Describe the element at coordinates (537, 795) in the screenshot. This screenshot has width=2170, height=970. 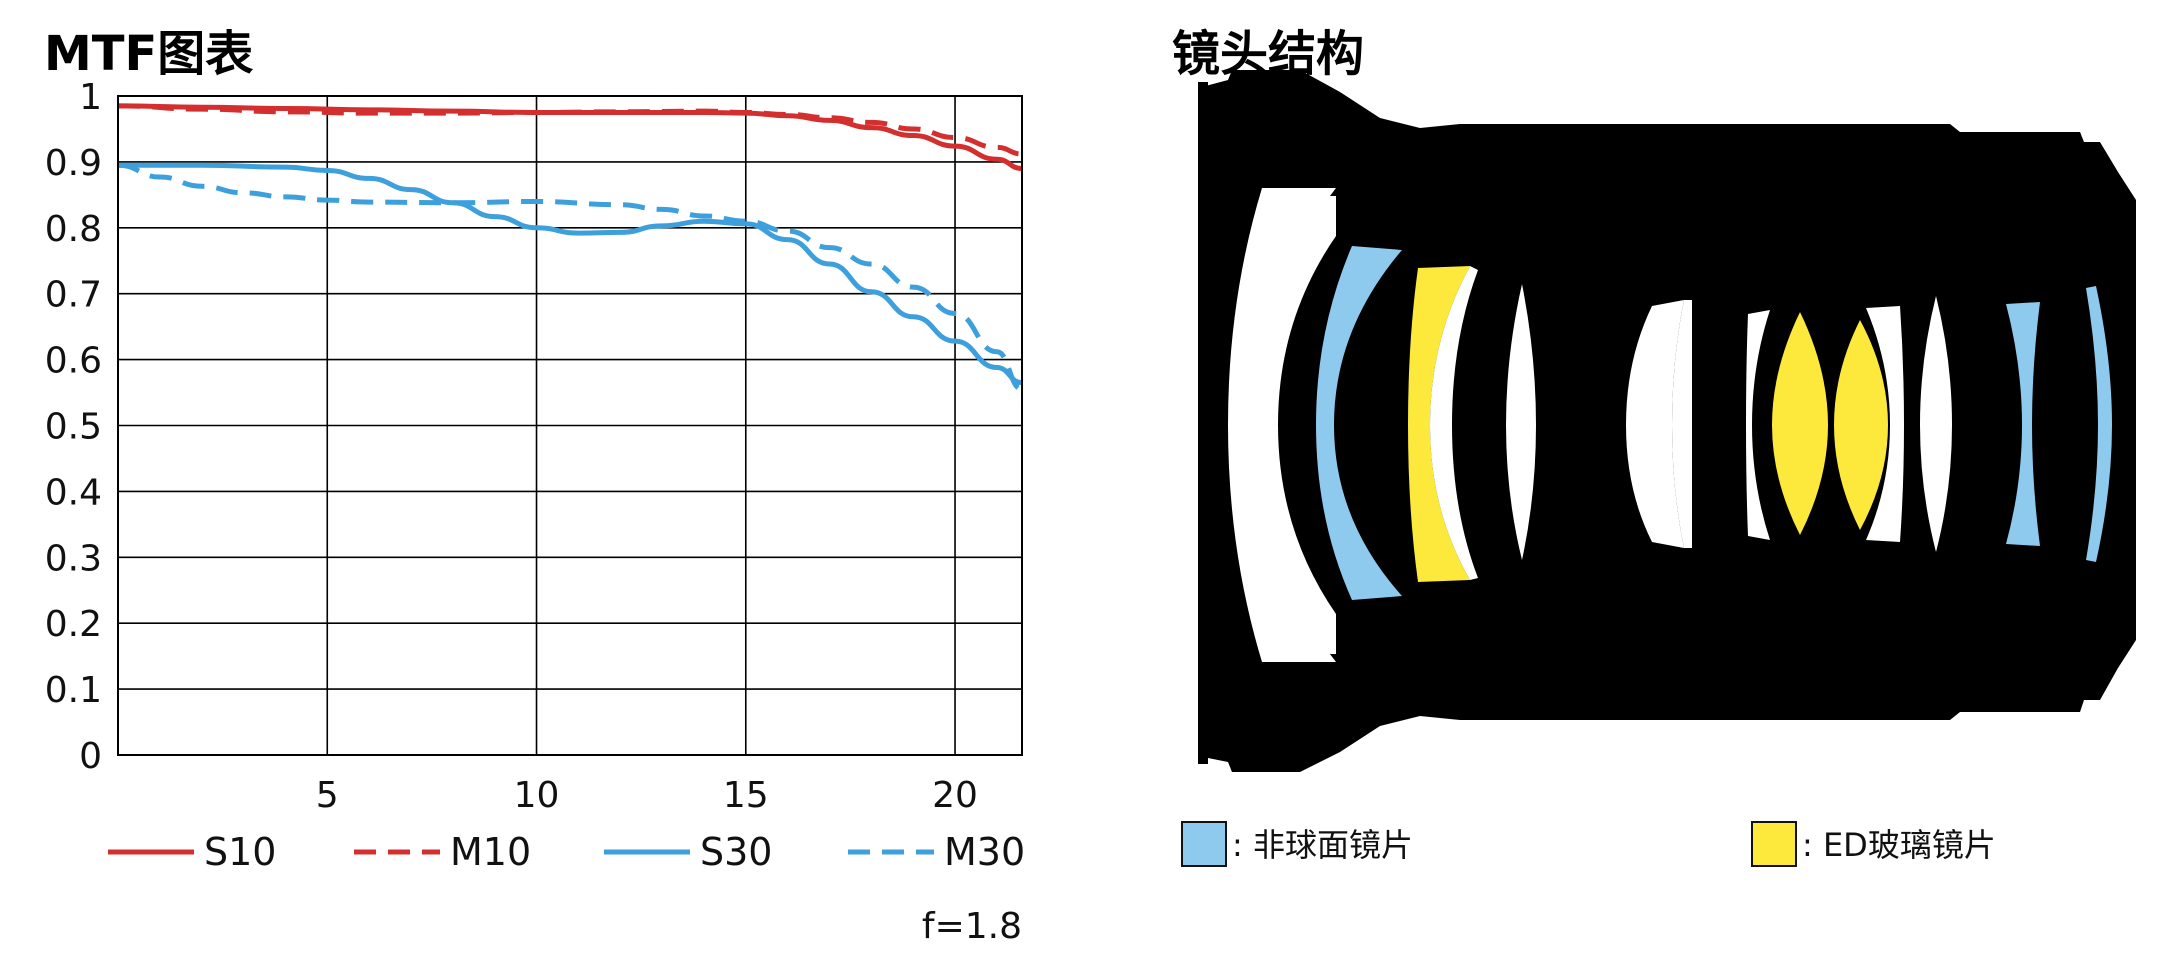
I see `x-tick-label: 10` at that location.